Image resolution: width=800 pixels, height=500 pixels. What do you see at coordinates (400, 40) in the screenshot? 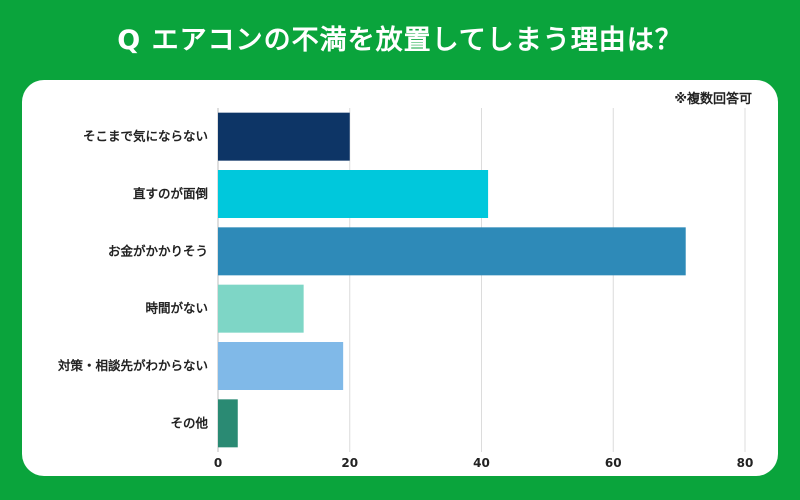
I see `chart-title: Q エアコンの不満を放置してしまう理由は？` at bounding box center [400, 40].